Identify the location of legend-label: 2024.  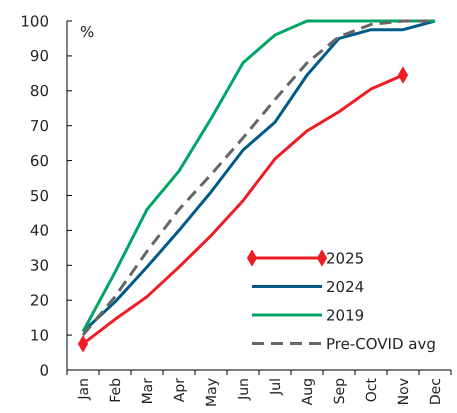
(345, 287).